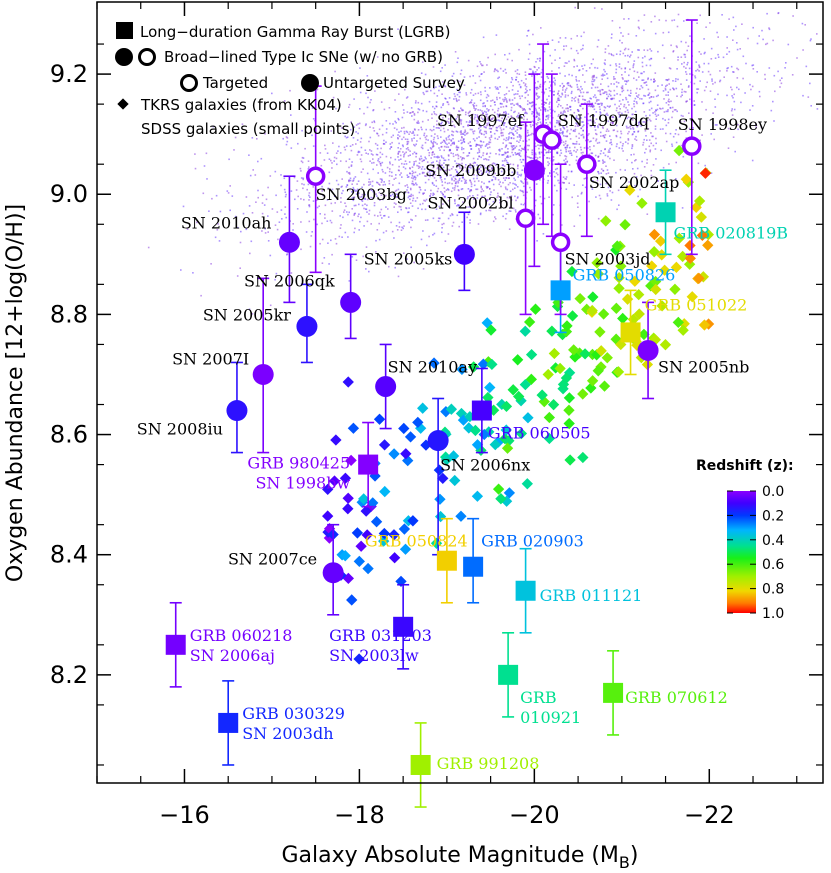 The image size is (831, 873). I want to click on legend-targeted-icon, so click(189, 83).